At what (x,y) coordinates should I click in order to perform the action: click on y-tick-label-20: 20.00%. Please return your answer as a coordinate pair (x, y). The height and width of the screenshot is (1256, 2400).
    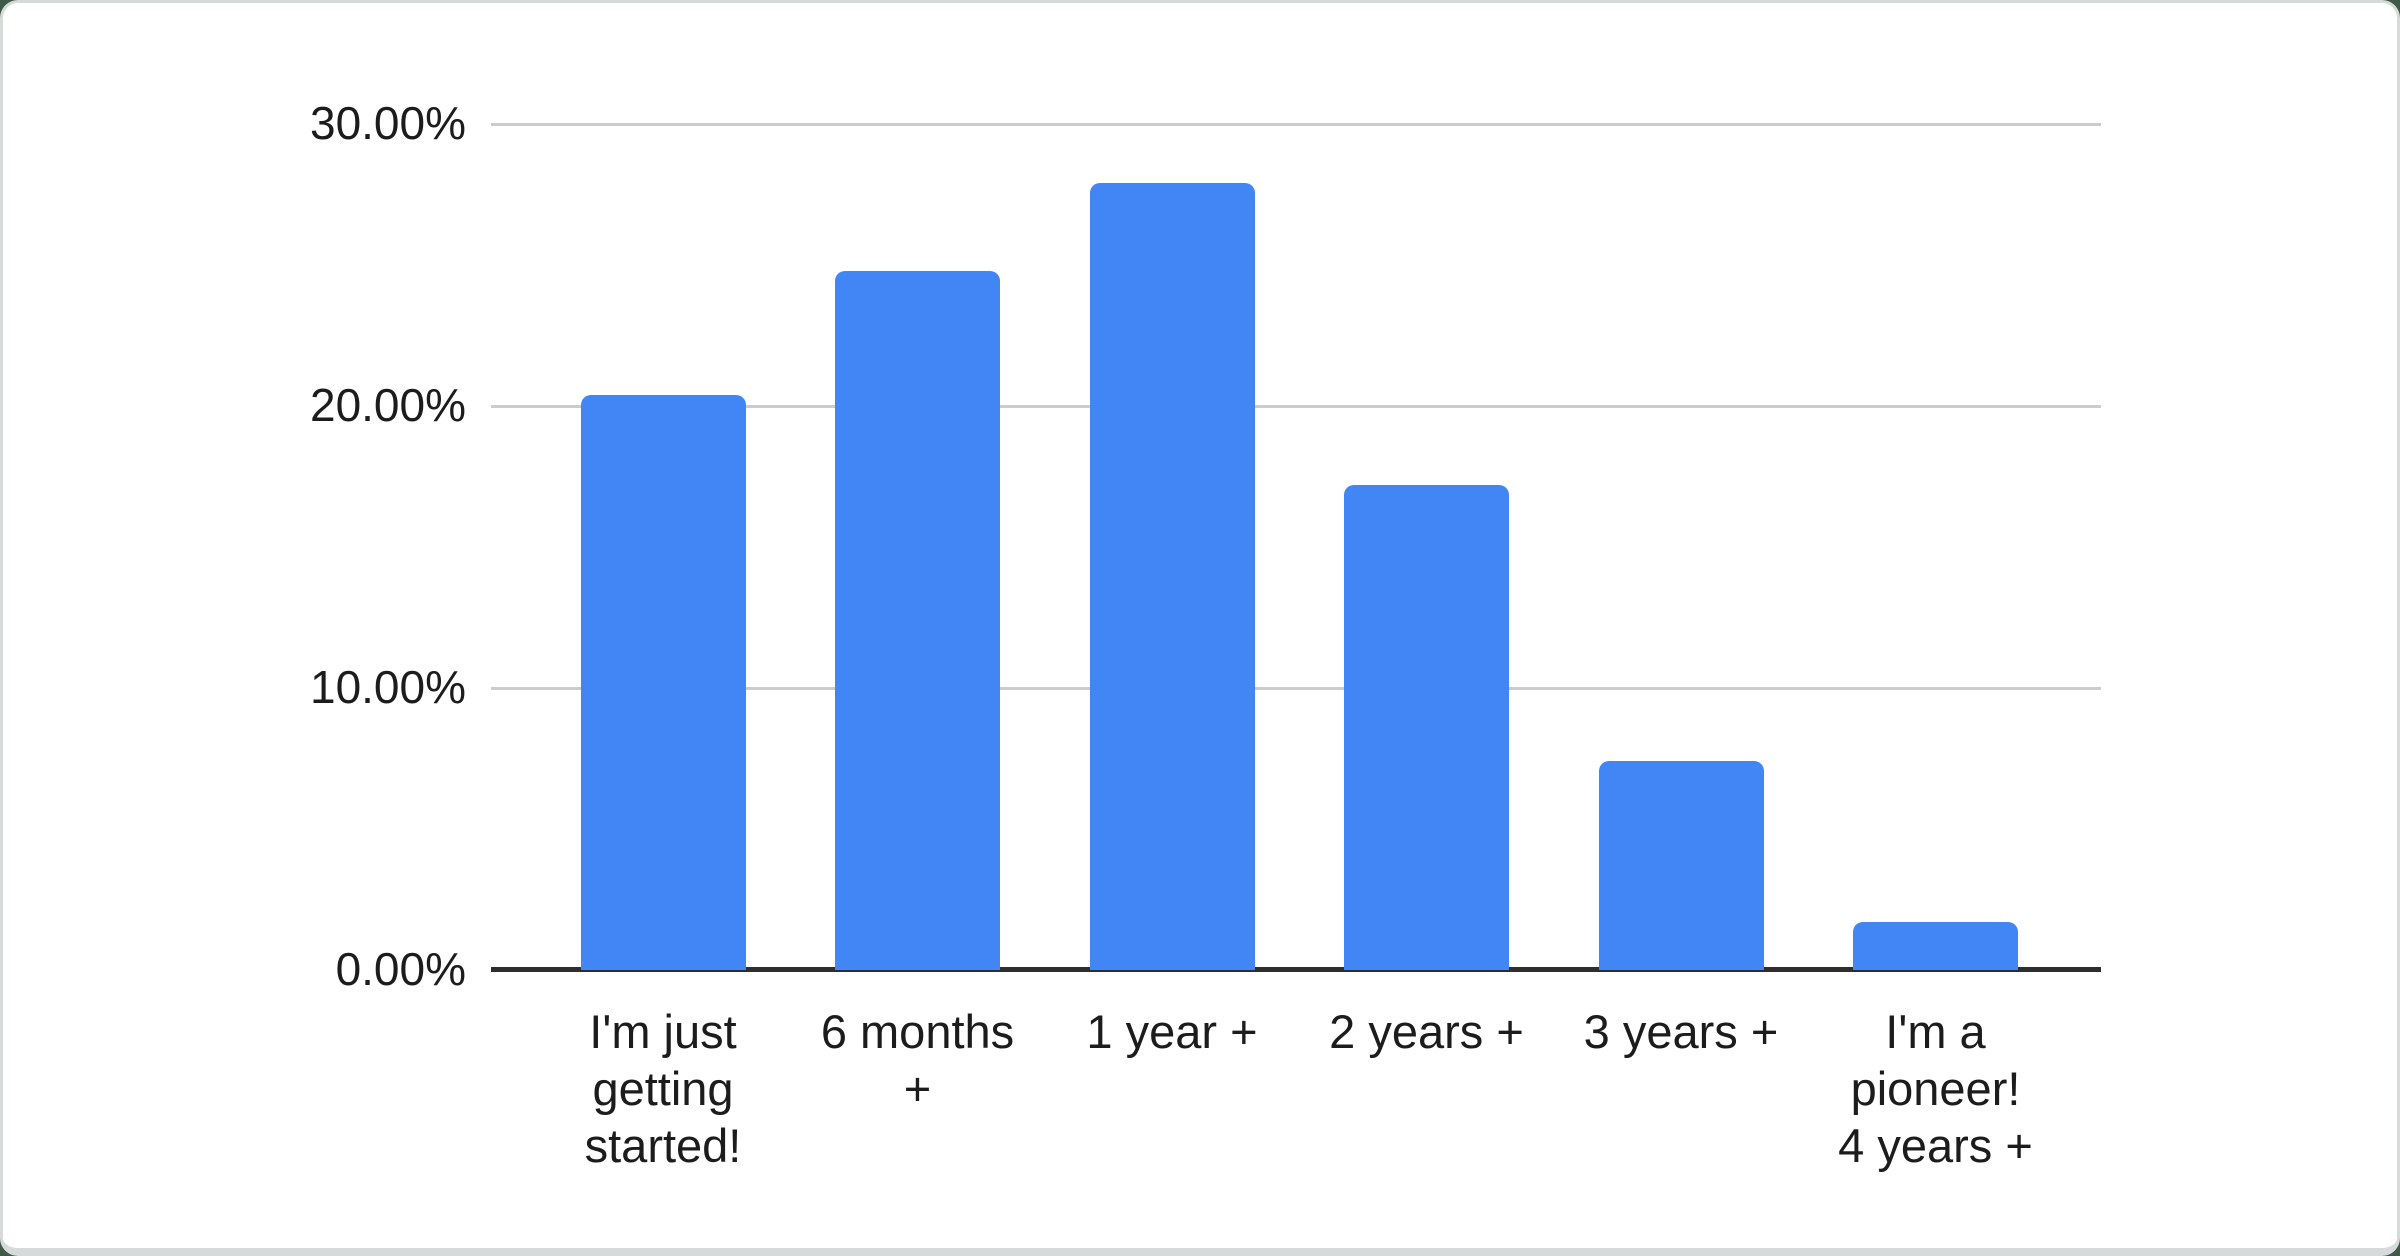
    Looking at the image, I should click on (387, 404).